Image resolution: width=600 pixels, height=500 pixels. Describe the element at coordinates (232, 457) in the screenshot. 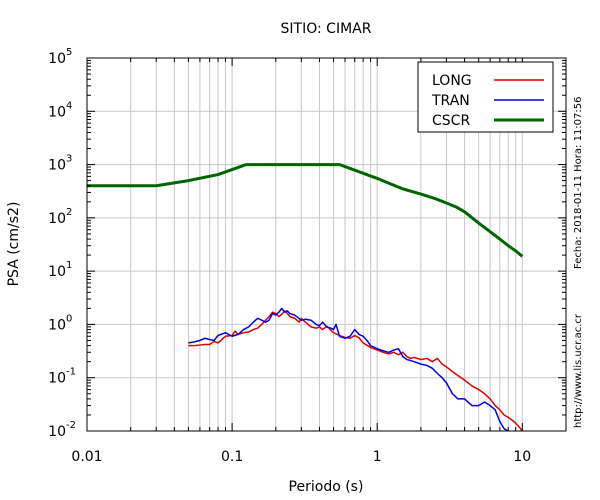

I see `x-tick-label: 0.1` at that location.